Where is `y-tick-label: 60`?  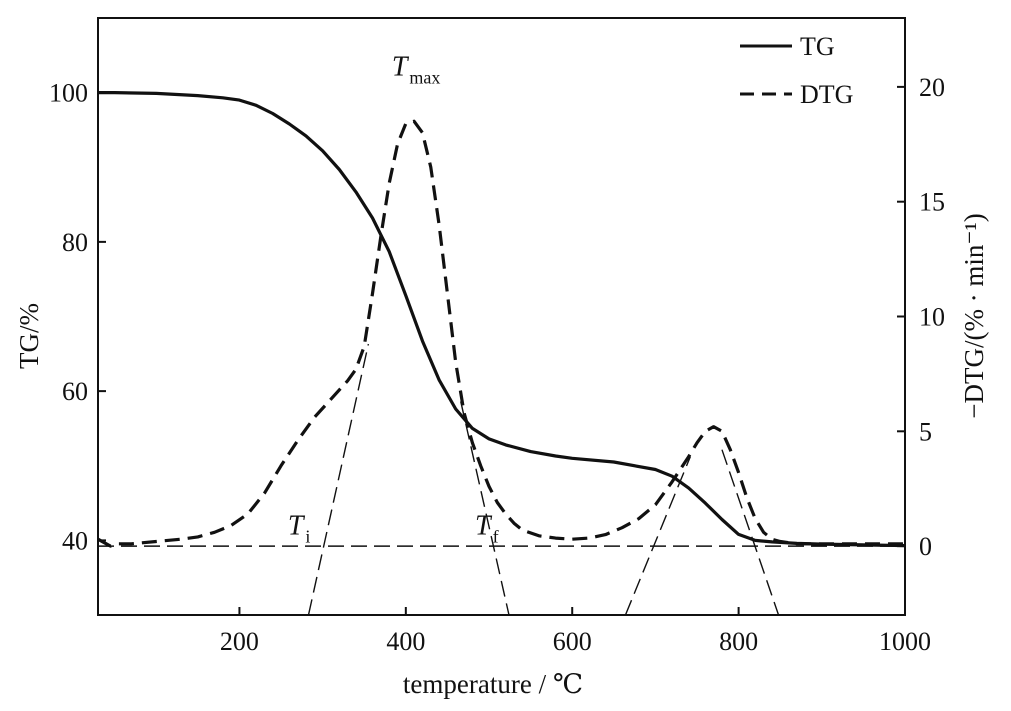 y-tick-label: 60 is located at coordinates (75, 391).